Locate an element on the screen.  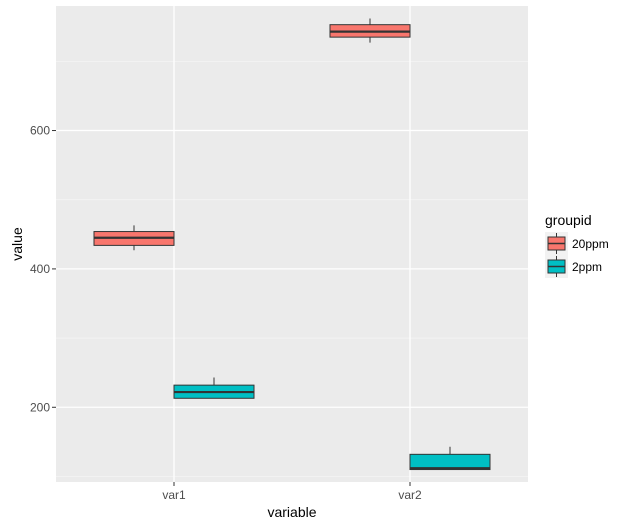
legend-entries: 20ppm 2ppm is located at coordinates (577, 255).